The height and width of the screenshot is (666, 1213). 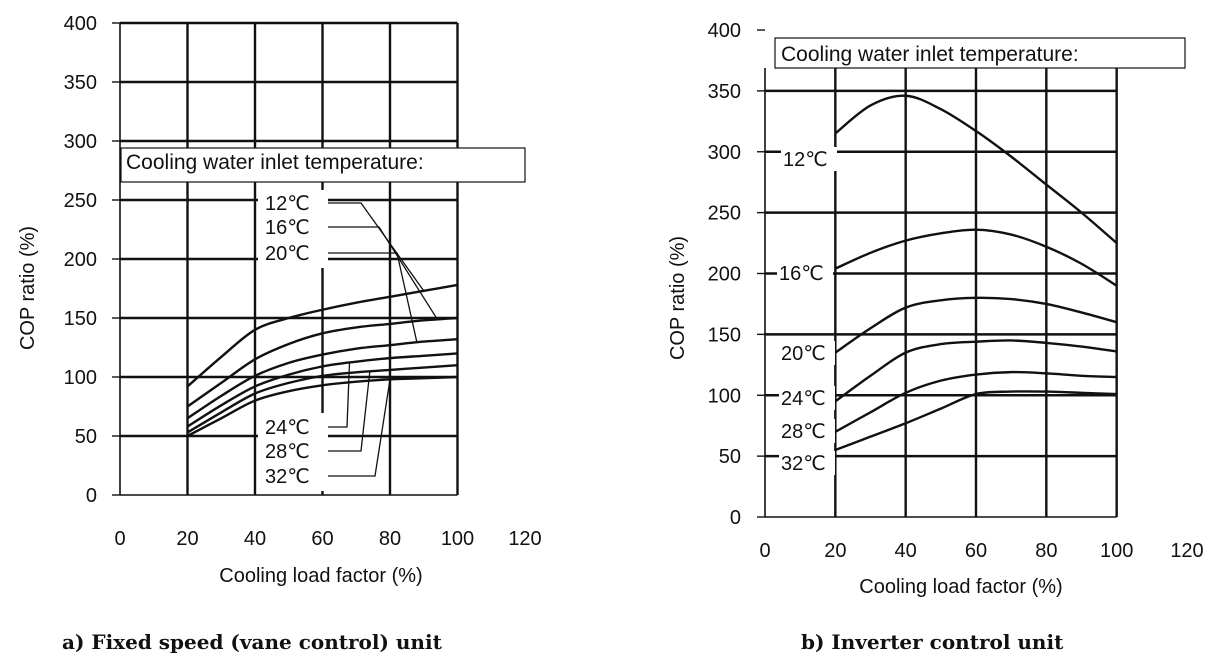 What do you see at coordinates (807, 311) in the screenshot?
I see `series-labels-b: 12℃ 16℃ 20℃ 24℃ 28℃ 32℃` at bounding box center [807, 311].